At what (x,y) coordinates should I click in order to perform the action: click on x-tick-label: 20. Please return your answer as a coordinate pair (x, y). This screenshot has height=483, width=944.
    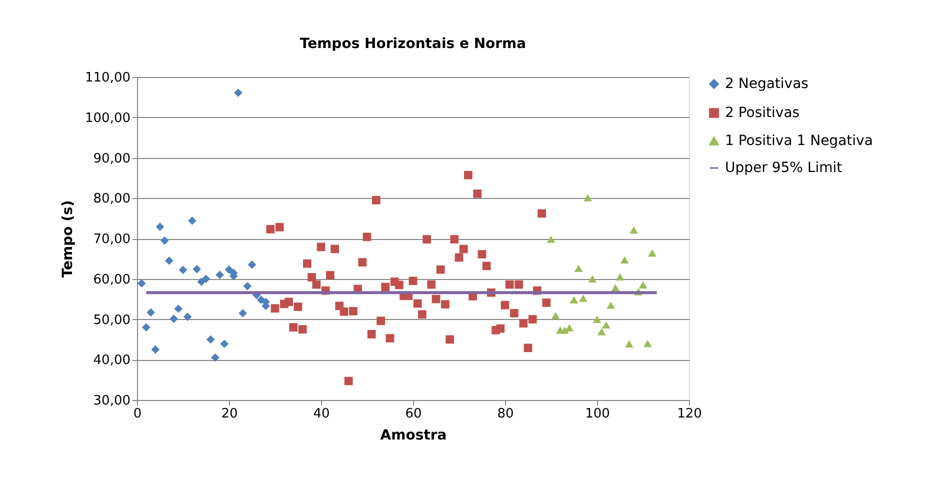
    Looking at the image, I should click on (229, 414).